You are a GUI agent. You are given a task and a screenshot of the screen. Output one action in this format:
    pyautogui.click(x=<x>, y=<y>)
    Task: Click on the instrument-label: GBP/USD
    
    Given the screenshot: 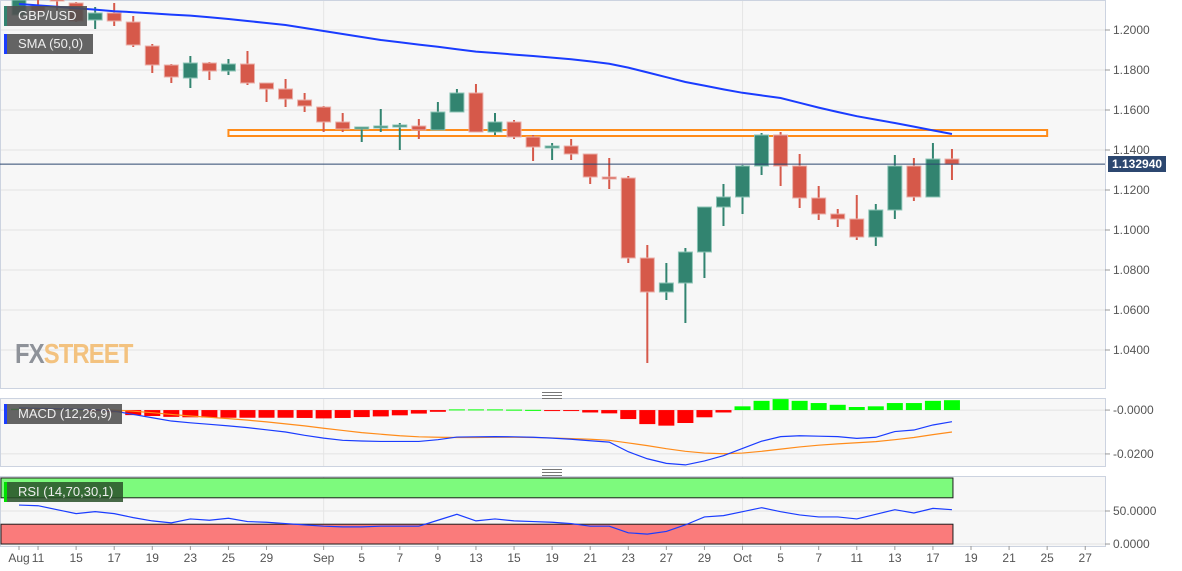 What is the action you would take?
    pyautogui.click(x=45, y=16)
    